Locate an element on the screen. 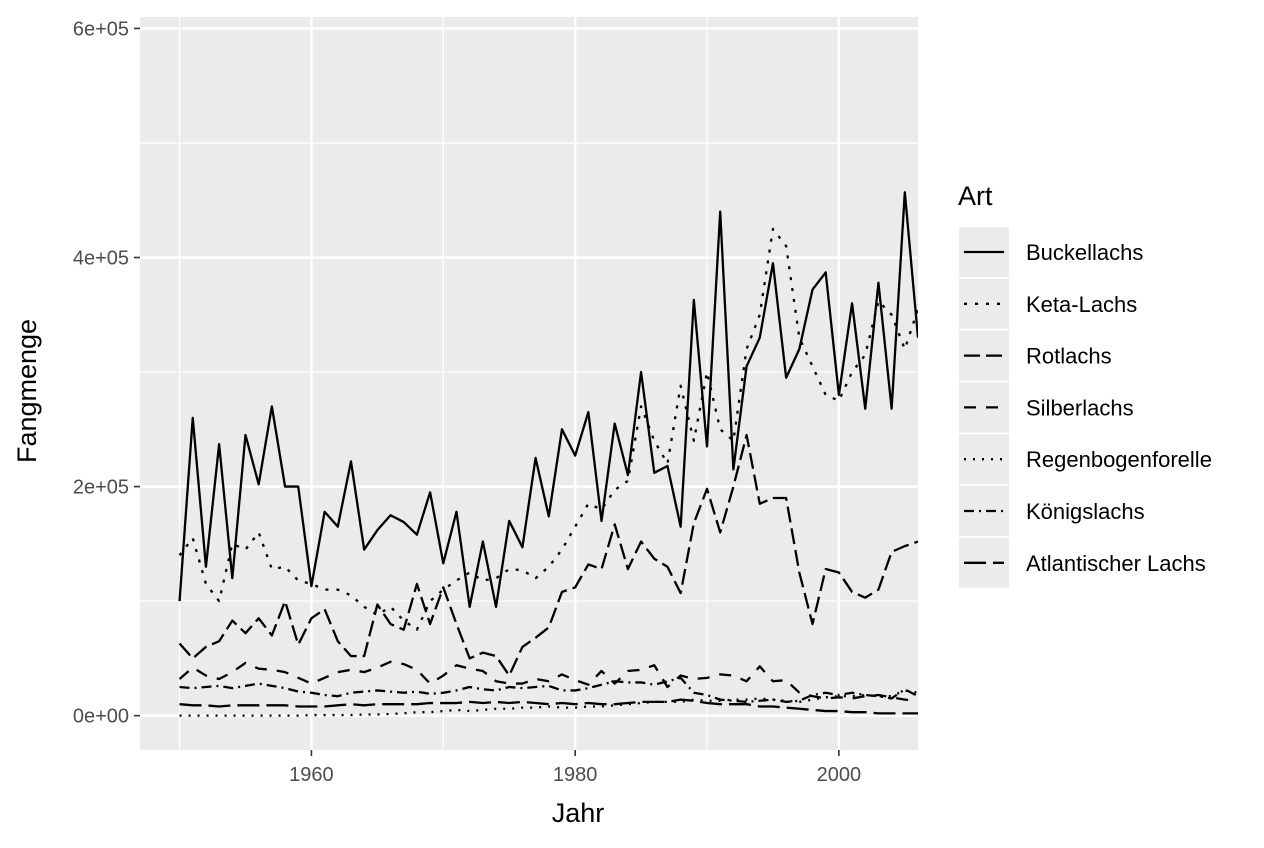 The width and height of the screenshot is (1264, 848). y-tick-label: 6e+05 is located at coordinates (101, 29).